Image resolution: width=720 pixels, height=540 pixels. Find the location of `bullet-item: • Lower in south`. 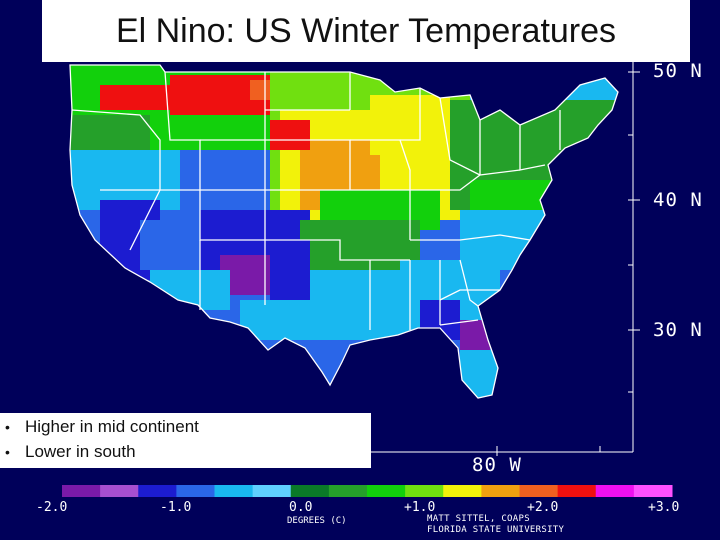

bullet-item: • Lower in south is located at coordinates (185, 452).